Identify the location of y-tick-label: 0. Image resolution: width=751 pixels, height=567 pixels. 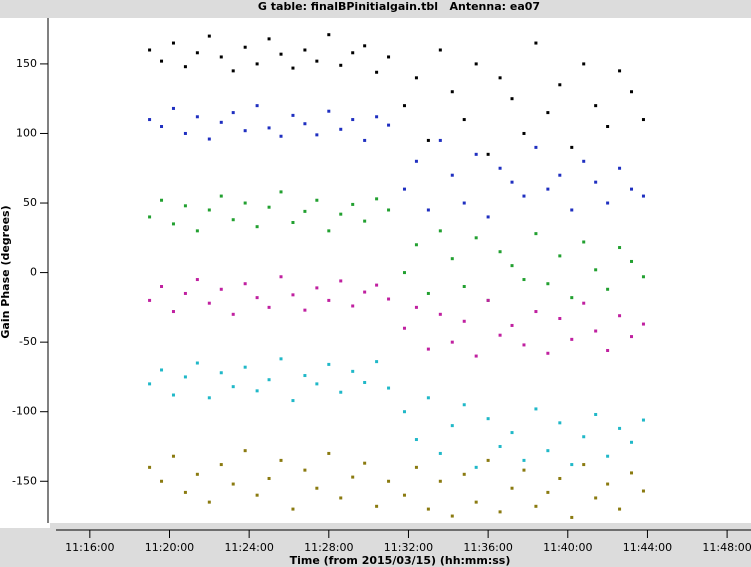
(33, 272).